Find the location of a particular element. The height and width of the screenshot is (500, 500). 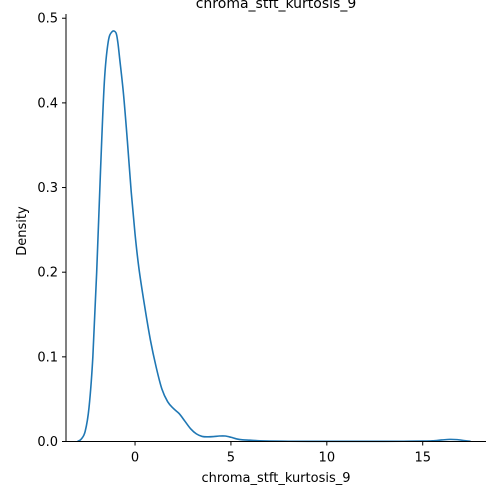

y-tick-label: 0.3 is located at coordinates (47, 188).